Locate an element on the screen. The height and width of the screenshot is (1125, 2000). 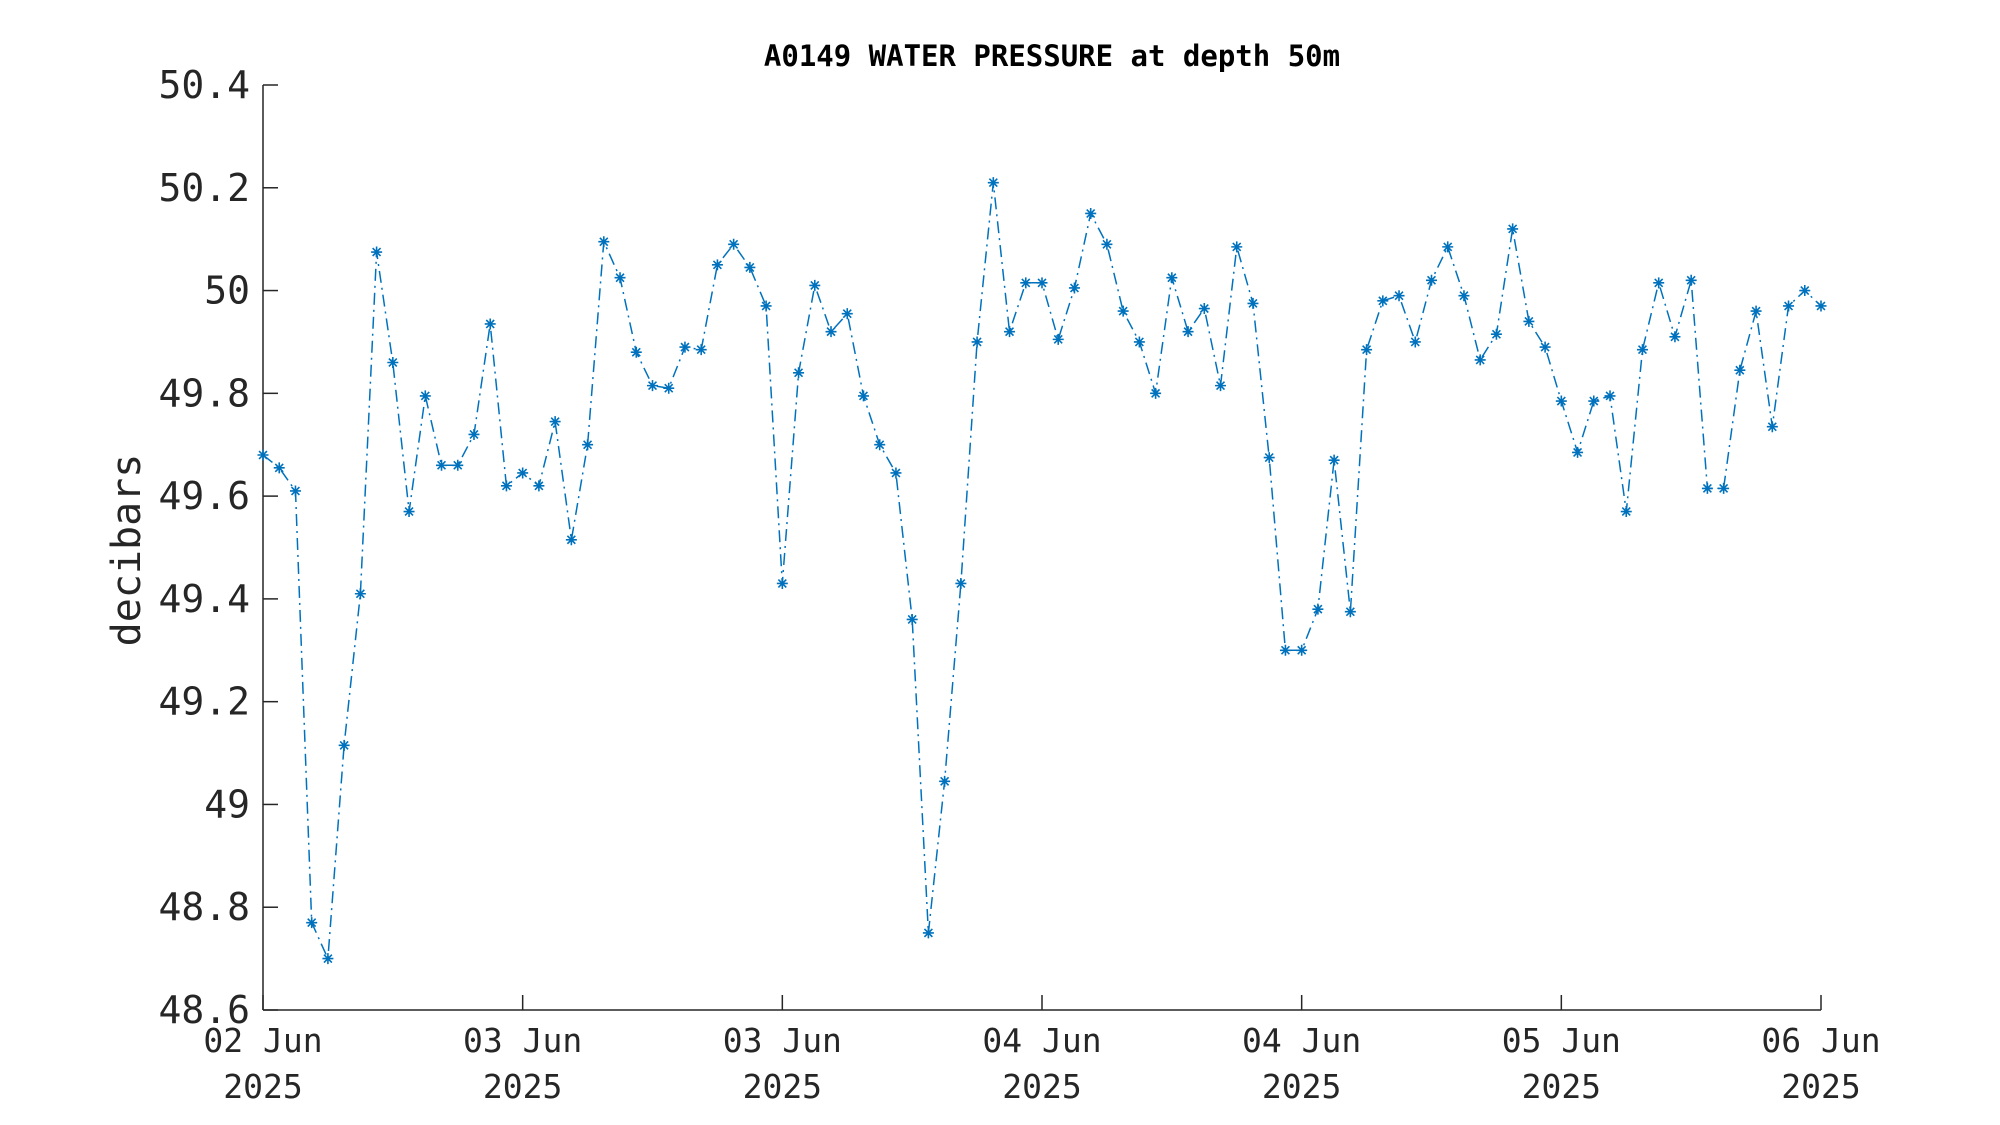
y-tick-label: 49.2 is located at coordinates (204, 702).